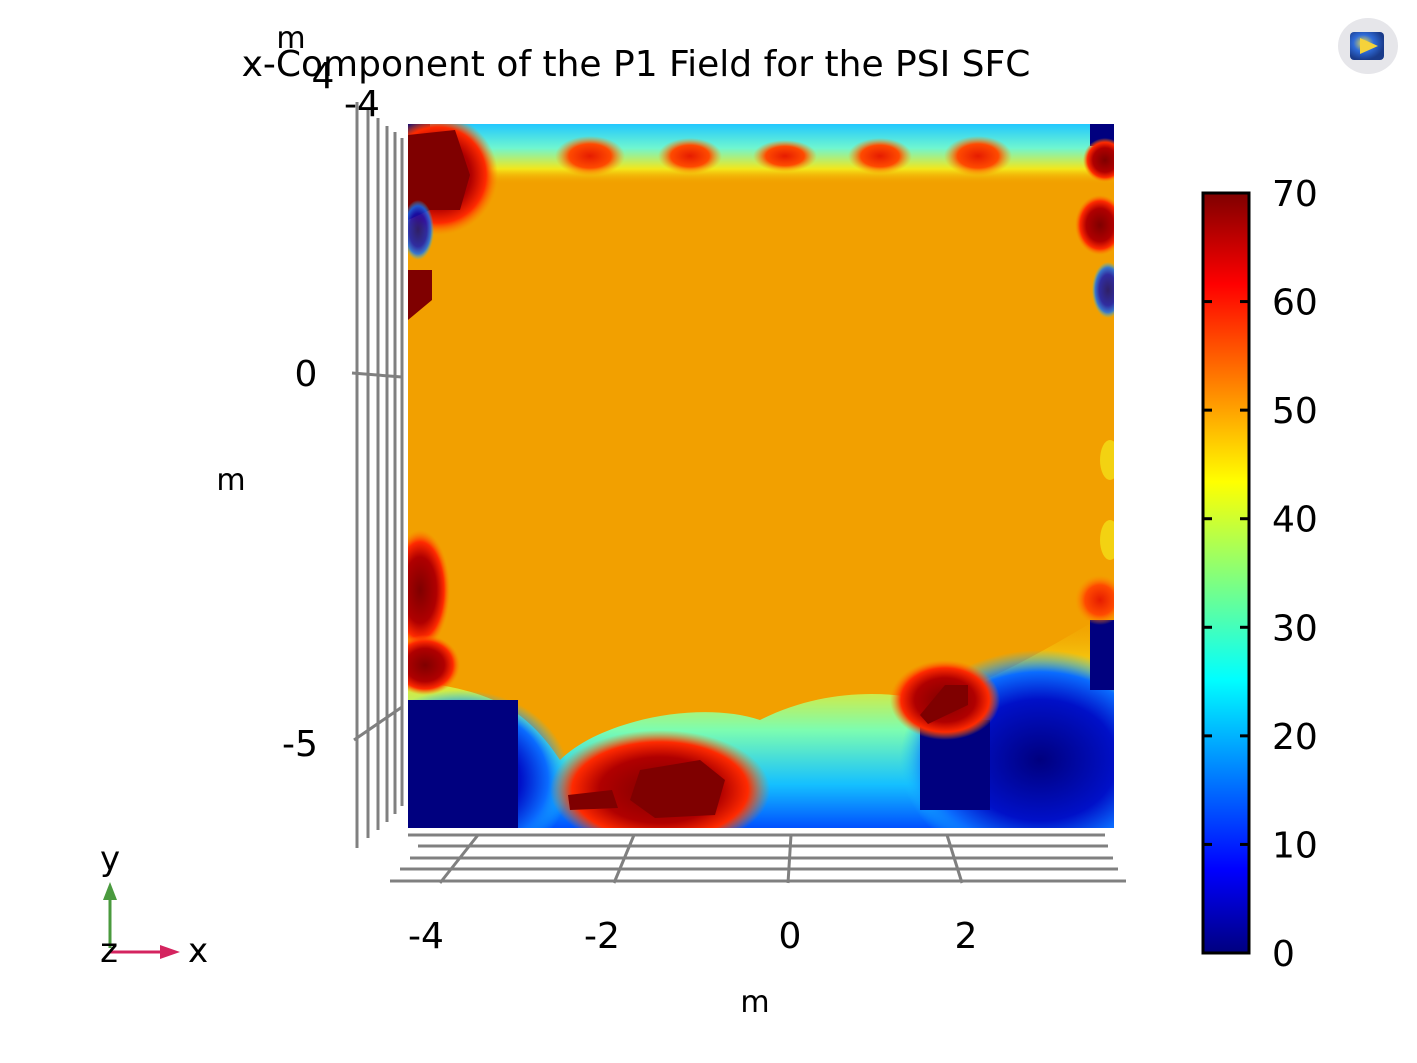 This screenshot has height=1063, width=1417. Describe the element at coordinates (1368, 46) in the screenshot. I see `app-logo-icon` at that location.